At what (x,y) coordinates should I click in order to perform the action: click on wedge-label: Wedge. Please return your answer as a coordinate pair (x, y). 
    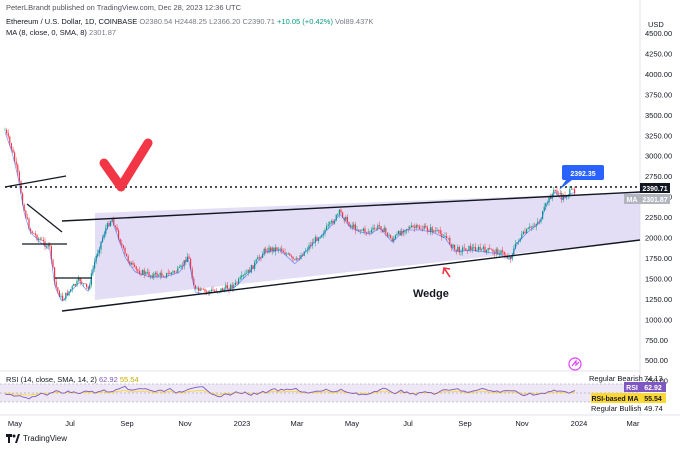
    Looking at the image, I should click on (431, 294).